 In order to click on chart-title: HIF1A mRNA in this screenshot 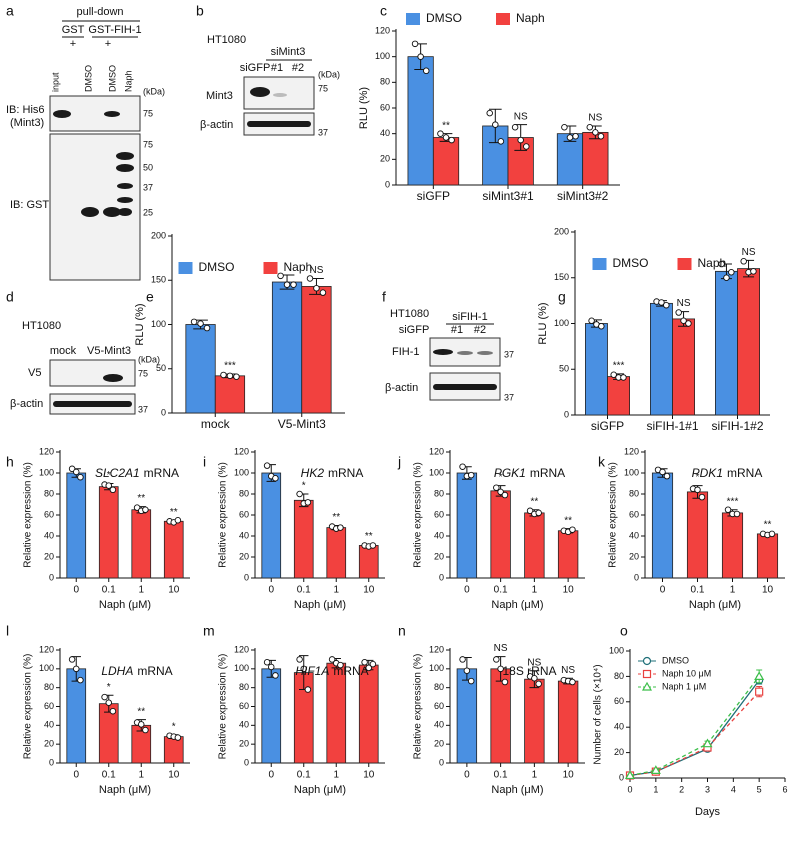, I will do `click(331, 671)`.